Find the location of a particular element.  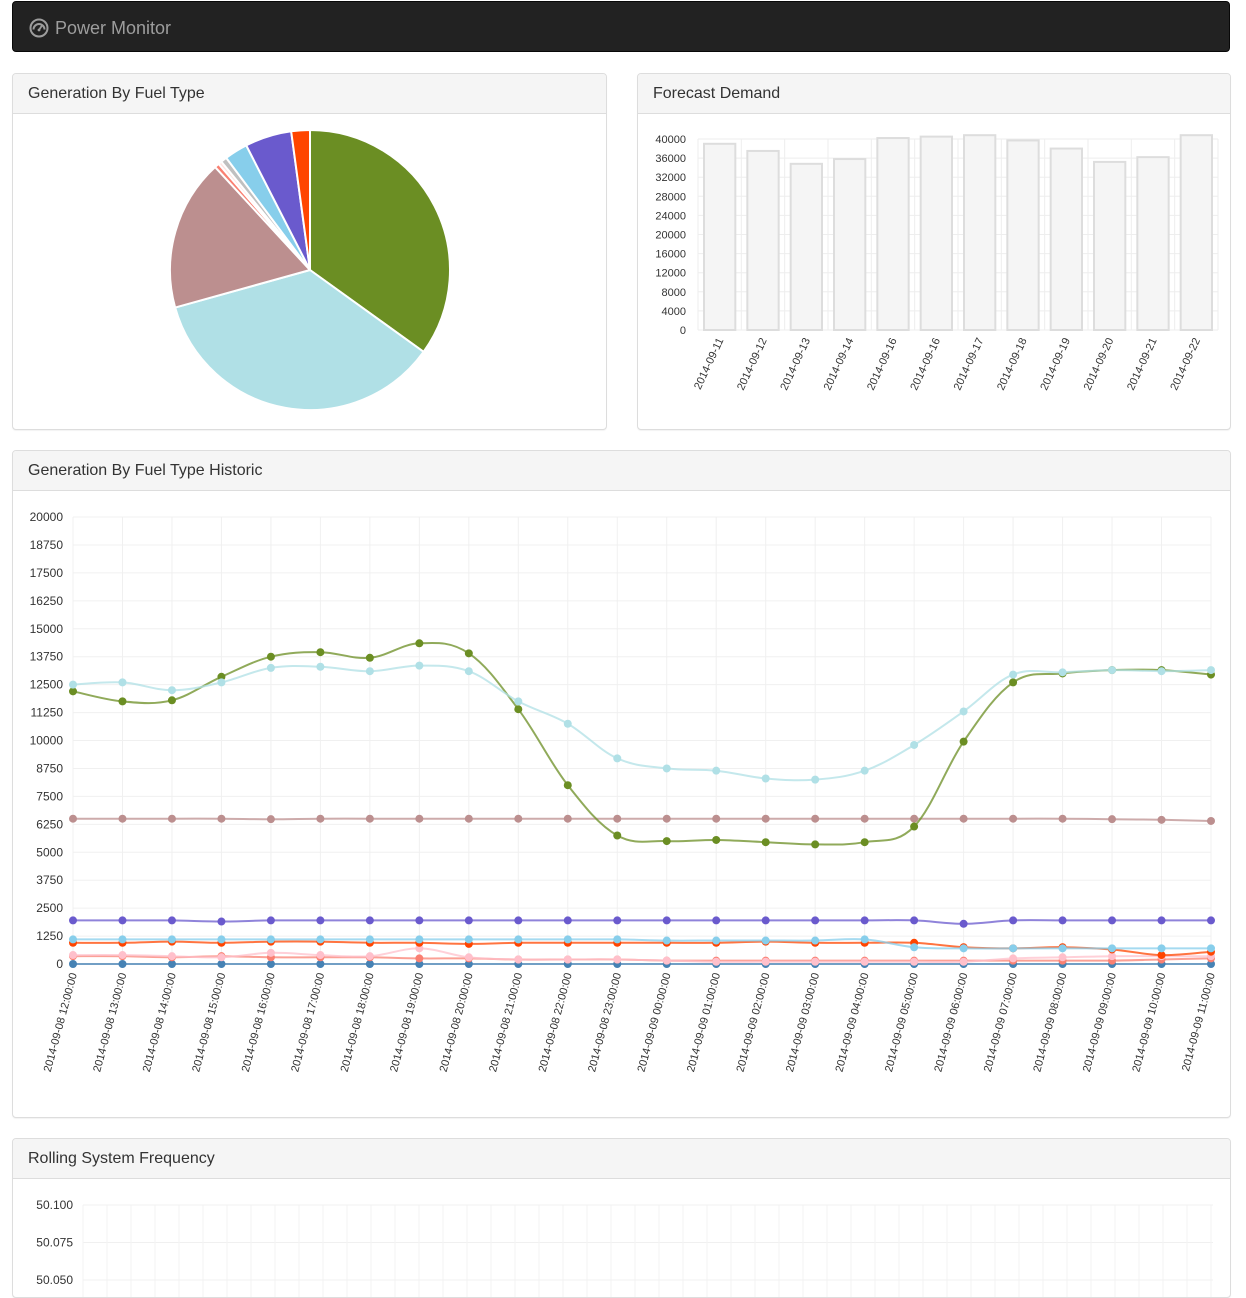

x-tick-label: 2014-09-14 is located at coordinates (839, 364).